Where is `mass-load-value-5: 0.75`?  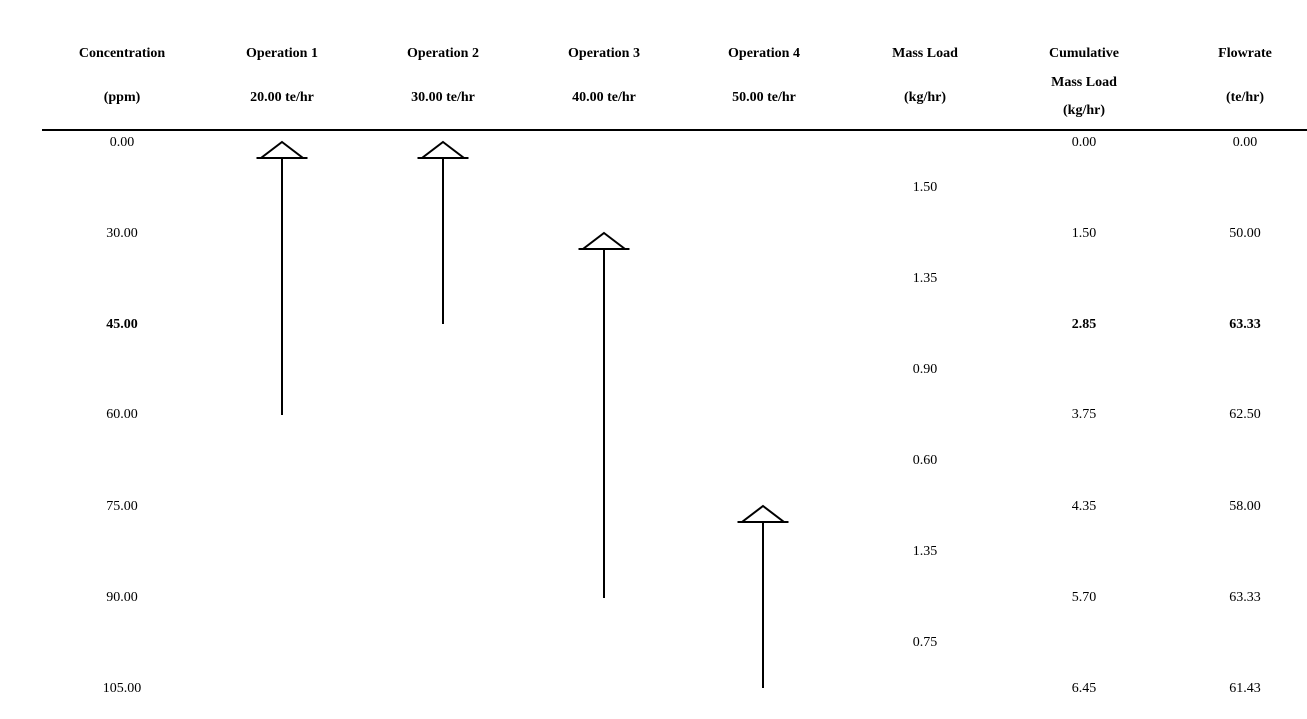 mass-load-value-5: 0.75 is located at coordinates (925, 642).